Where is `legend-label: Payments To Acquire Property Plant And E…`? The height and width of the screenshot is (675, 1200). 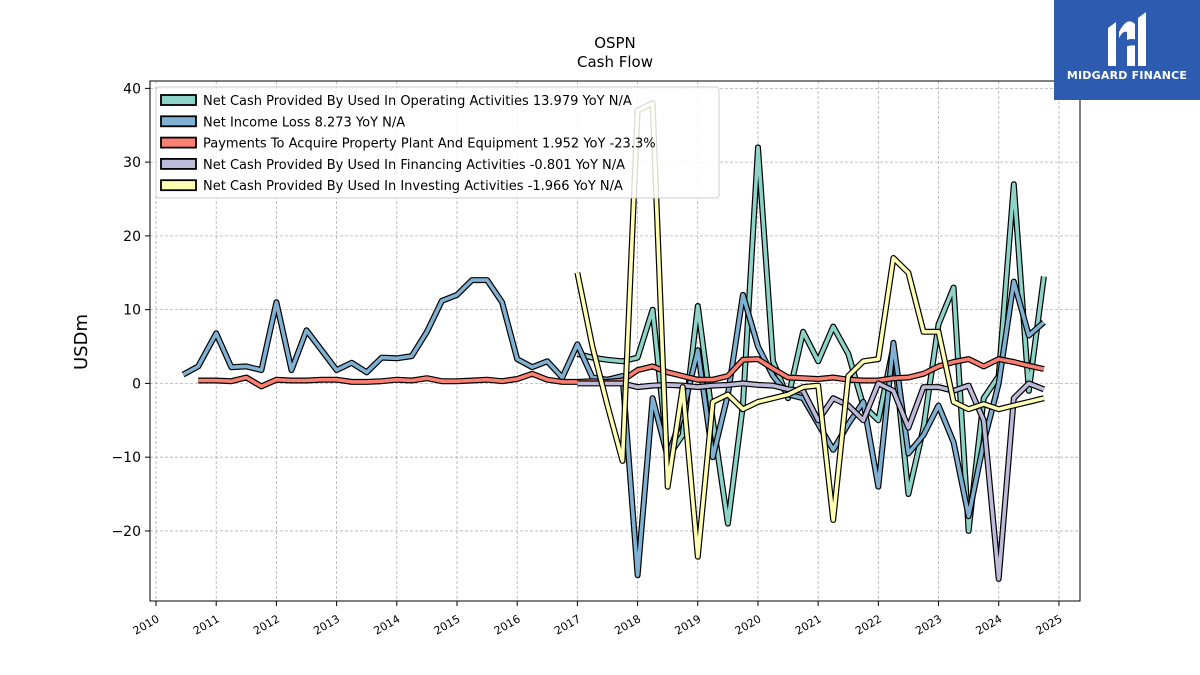 legend-label: Payments To Acquire Property Plant And E… is located at coordinates (429, 144).